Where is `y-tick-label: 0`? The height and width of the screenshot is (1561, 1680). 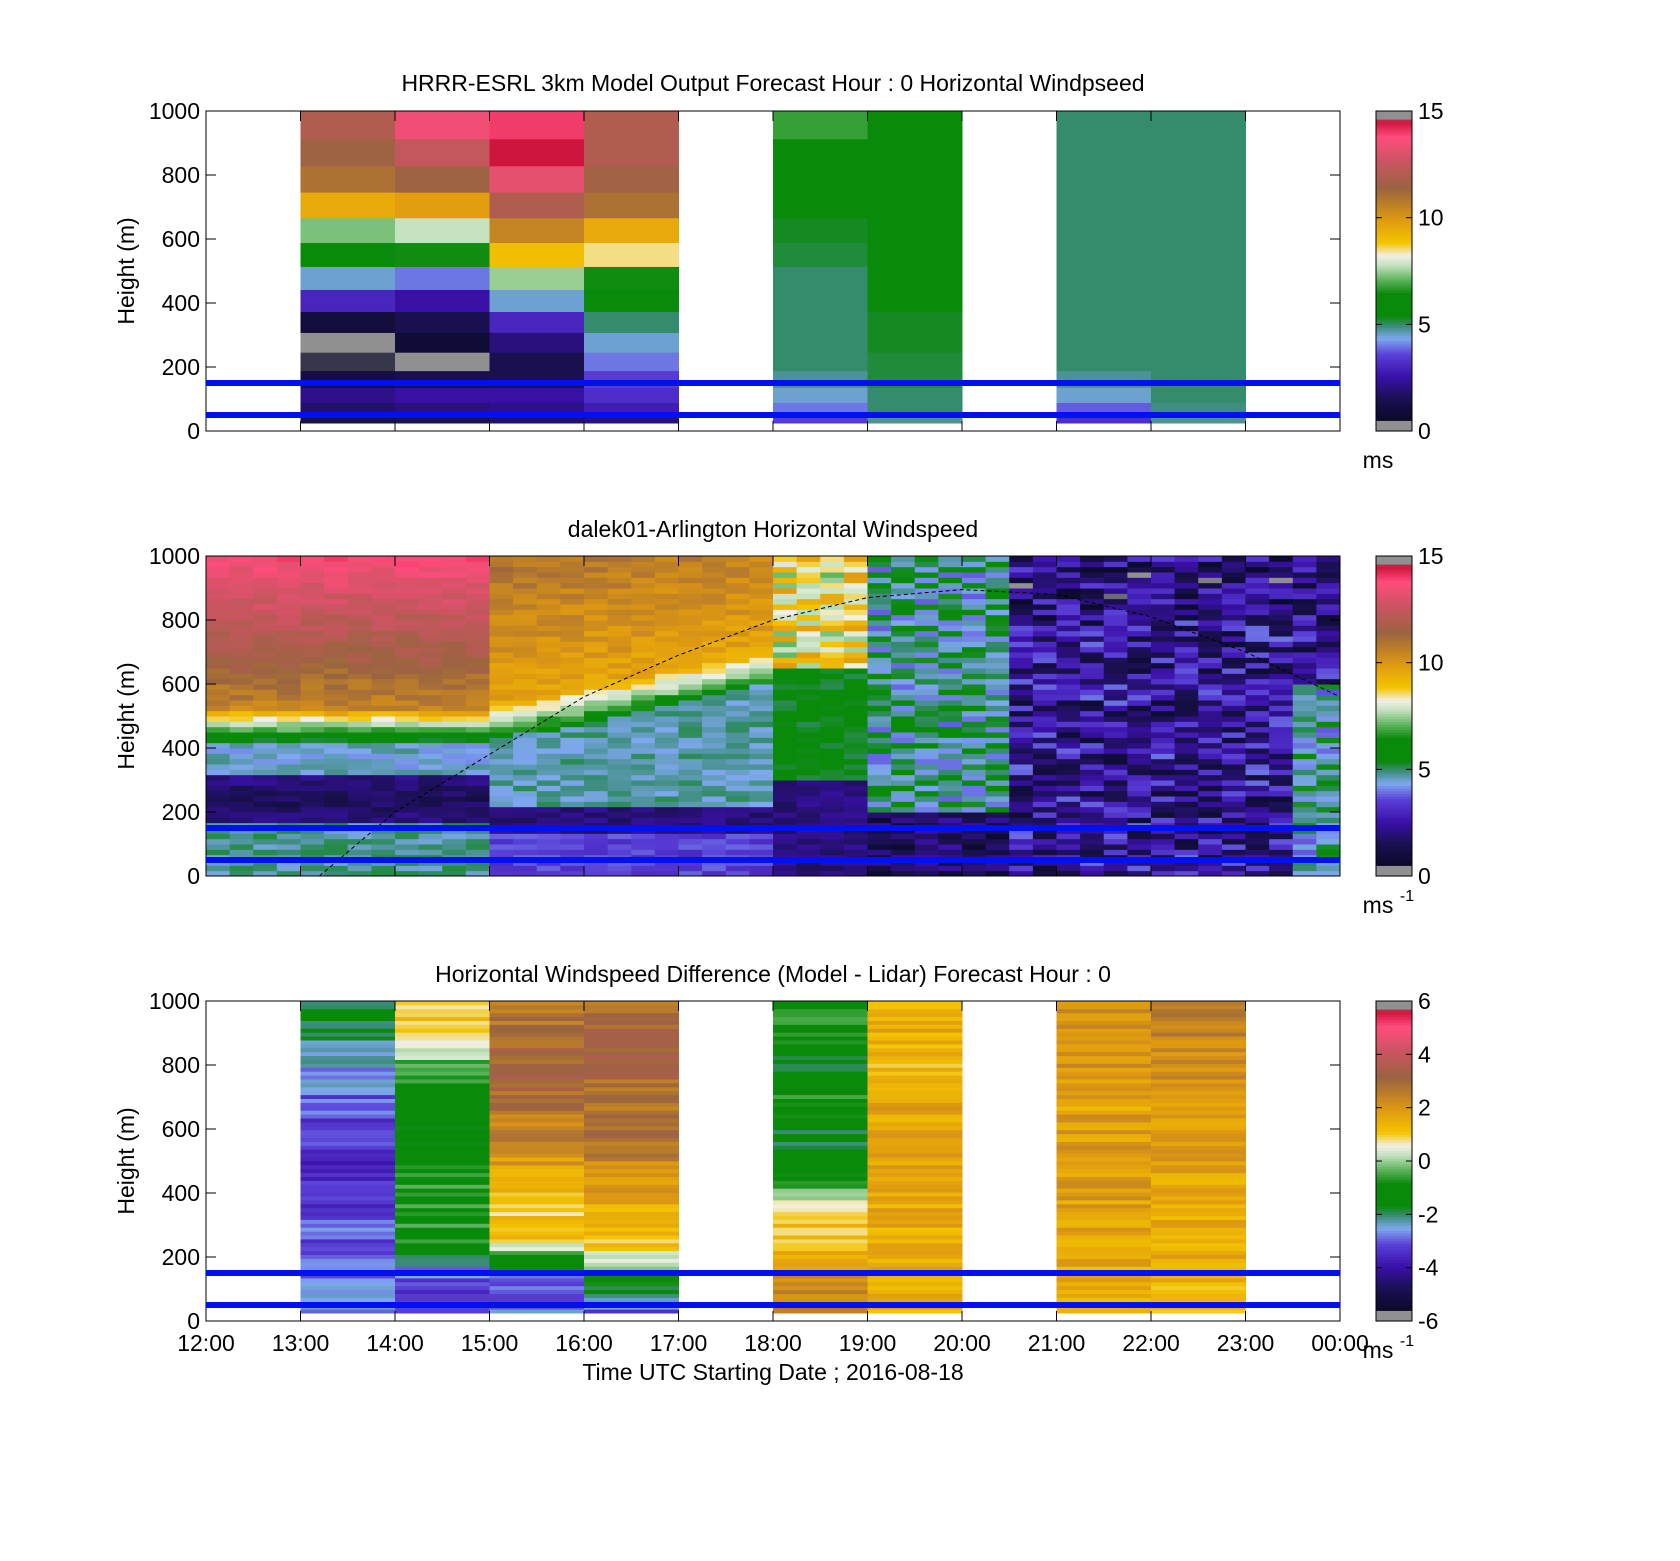 y-tick-label: 0 is located at coordinates (193, 1321).